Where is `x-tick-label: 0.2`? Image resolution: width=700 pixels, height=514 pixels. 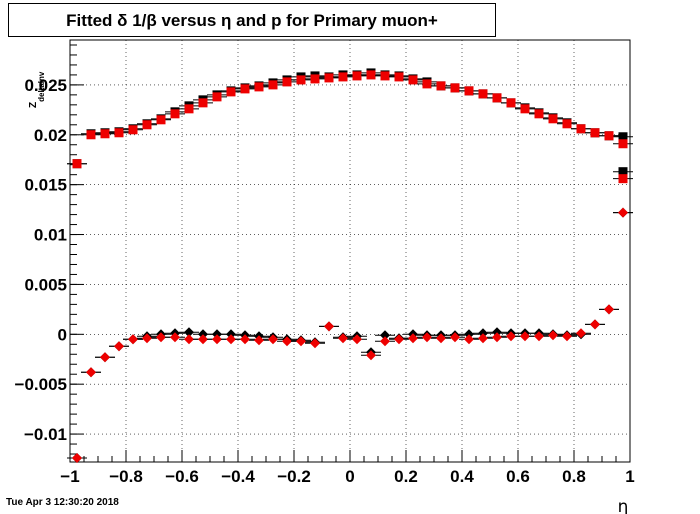 x-tick-label: 0.2 is located at coordinates (406, 476).